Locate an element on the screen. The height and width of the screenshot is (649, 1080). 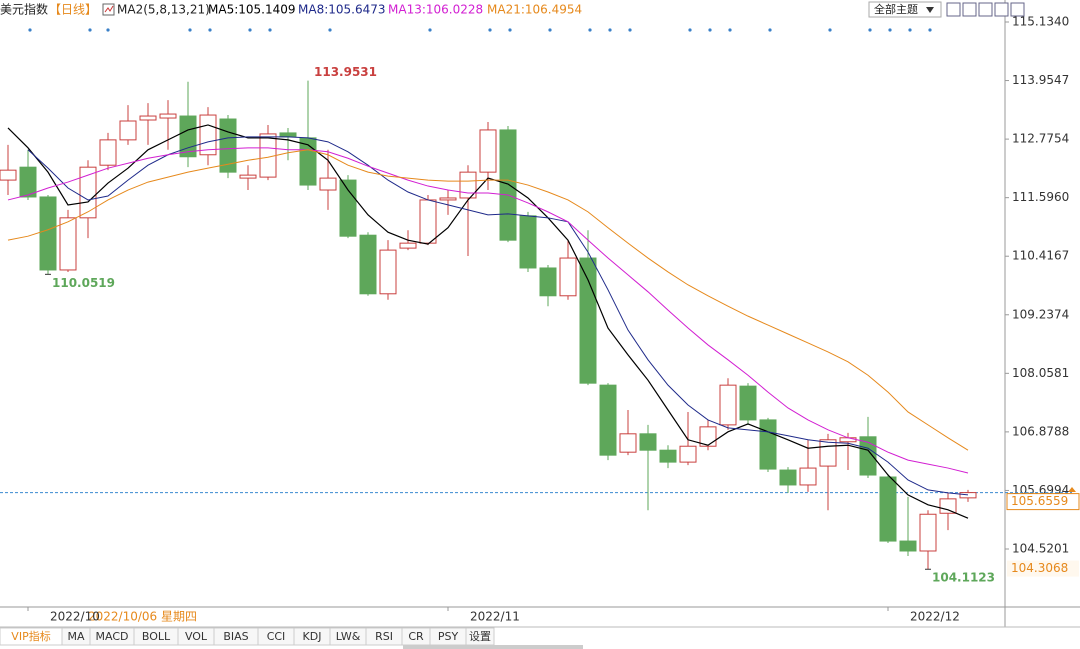
y-tick-label: 111.5960 is located at coordinates (1040, 197).